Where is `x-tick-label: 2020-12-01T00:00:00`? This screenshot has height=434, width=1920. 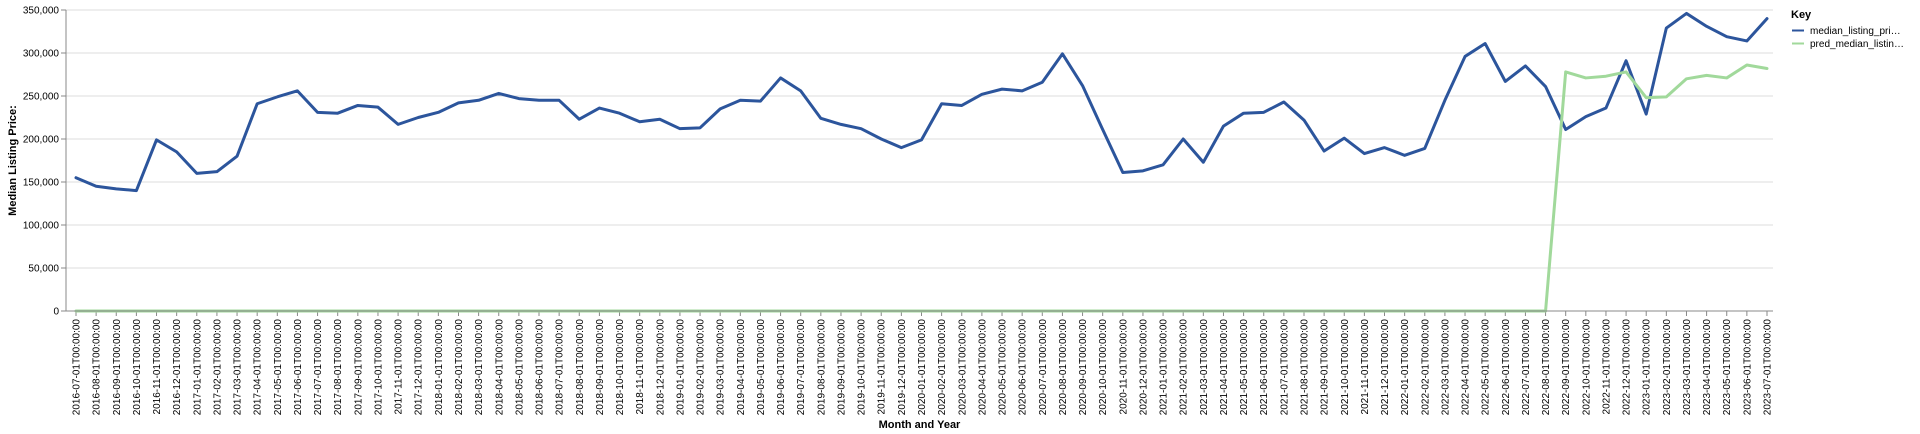
x-tick-label: 2020-12-01T00:00:00 is located at coordinates (1143, 367).